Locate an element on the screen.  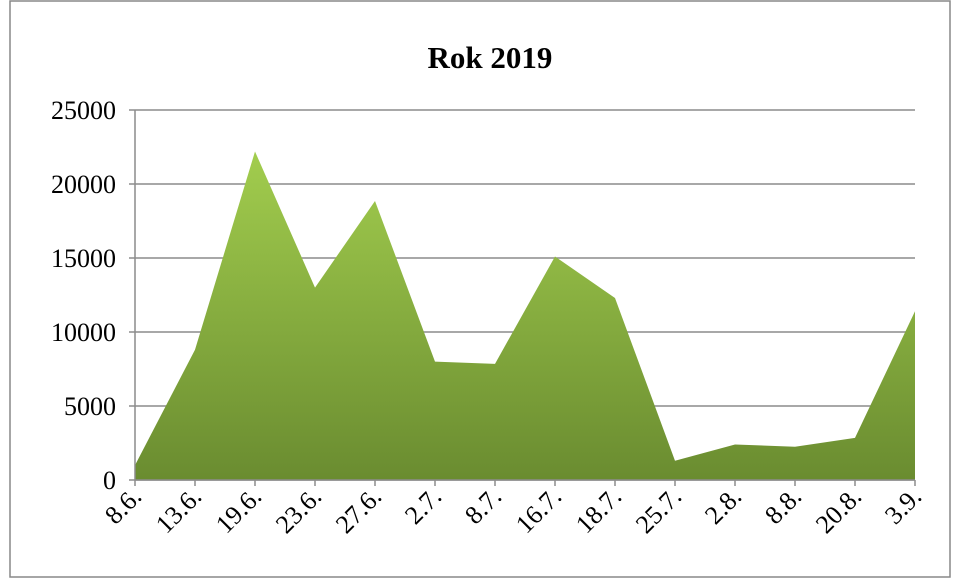
y-tick-label: 5000 is located at coordinates (90, 406).